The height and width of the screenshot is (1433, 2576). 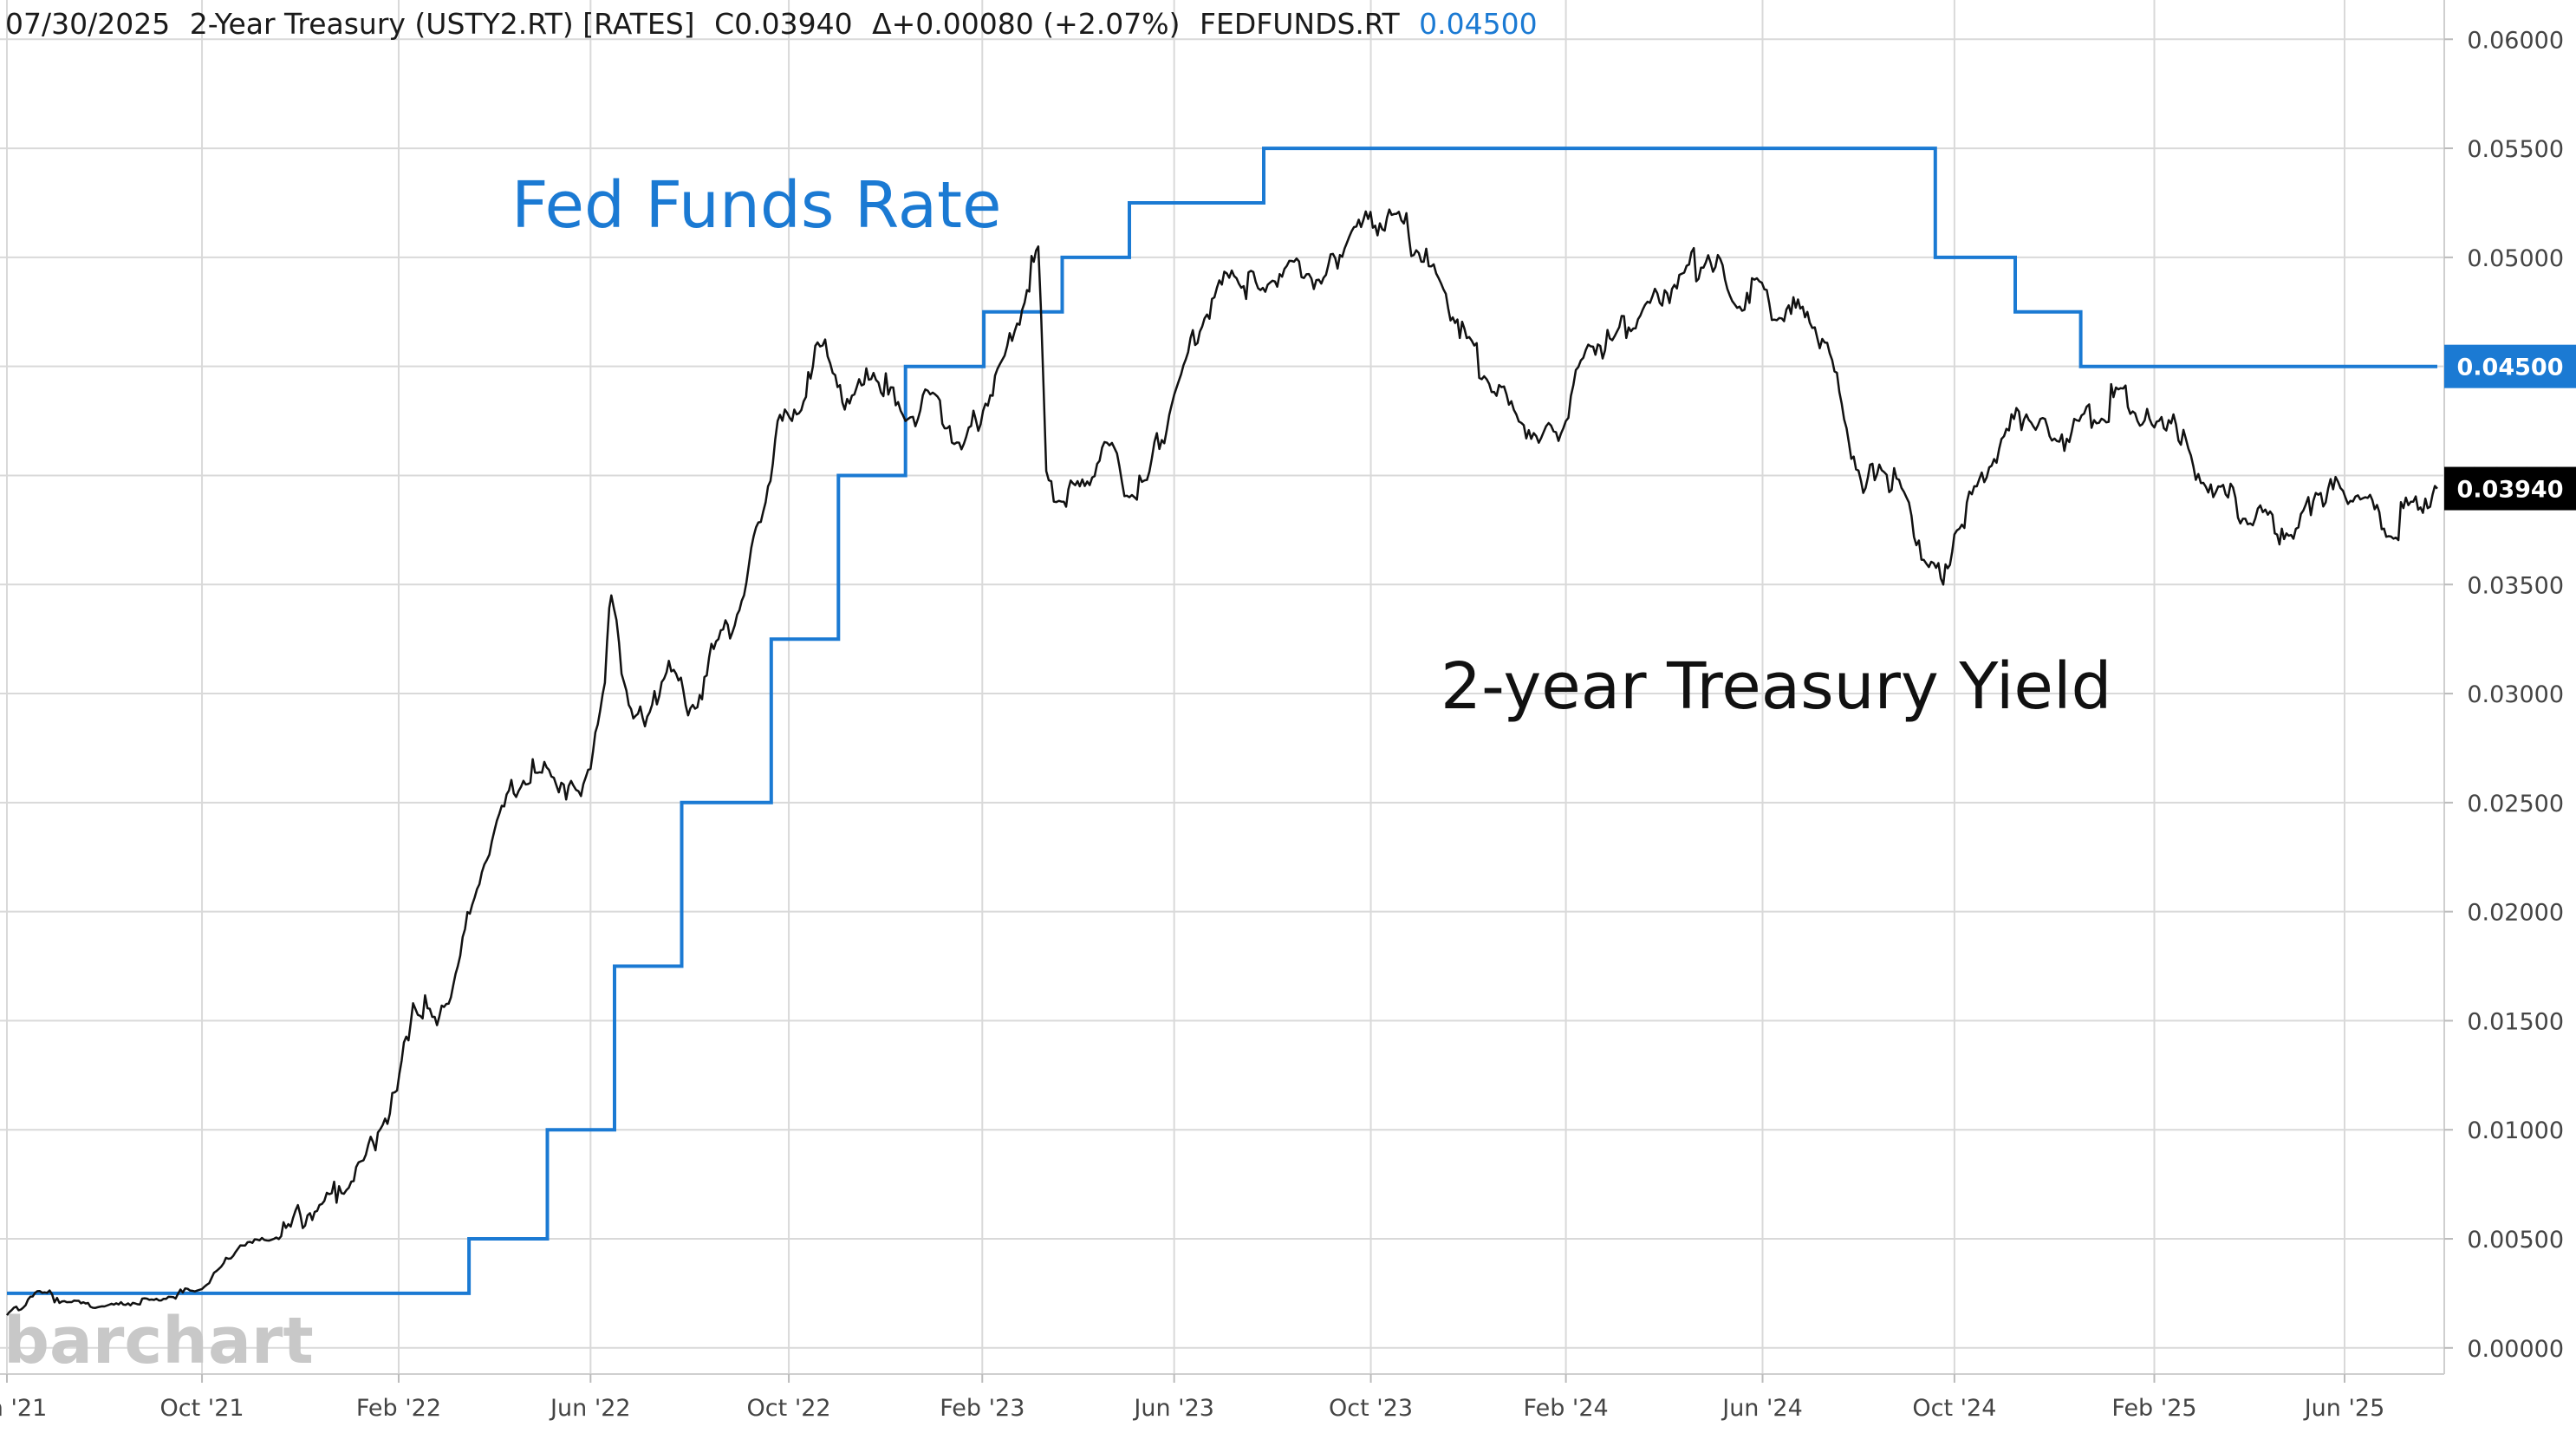 I want to click on header-date: 07/30/2025, so click(x=87, y=24).